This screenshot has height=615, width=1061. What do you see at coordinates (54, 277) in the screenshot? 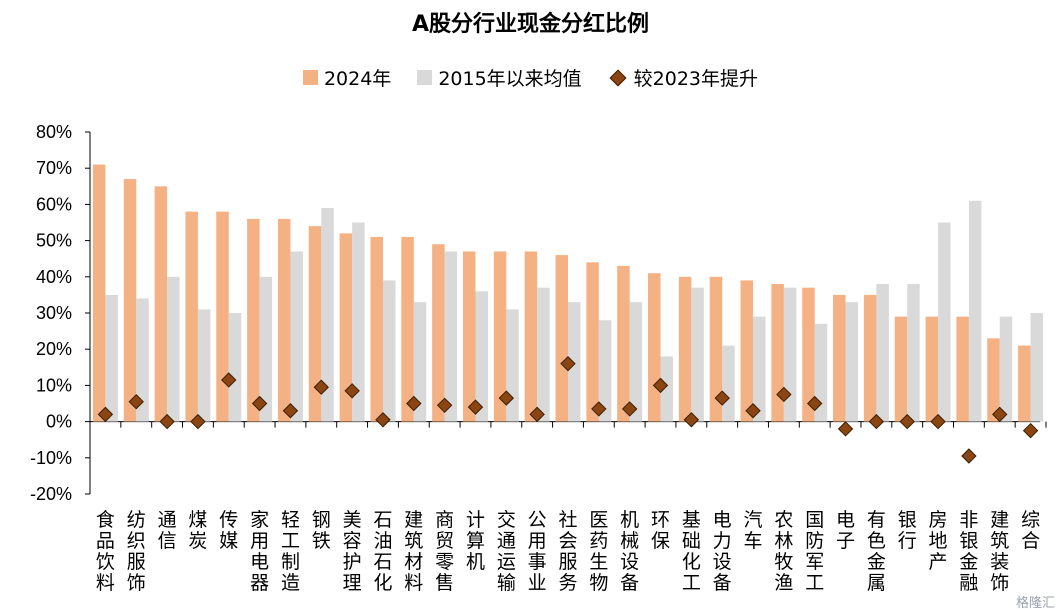
I see `y-tick-label: 40%` at bounding box center [54, 277].